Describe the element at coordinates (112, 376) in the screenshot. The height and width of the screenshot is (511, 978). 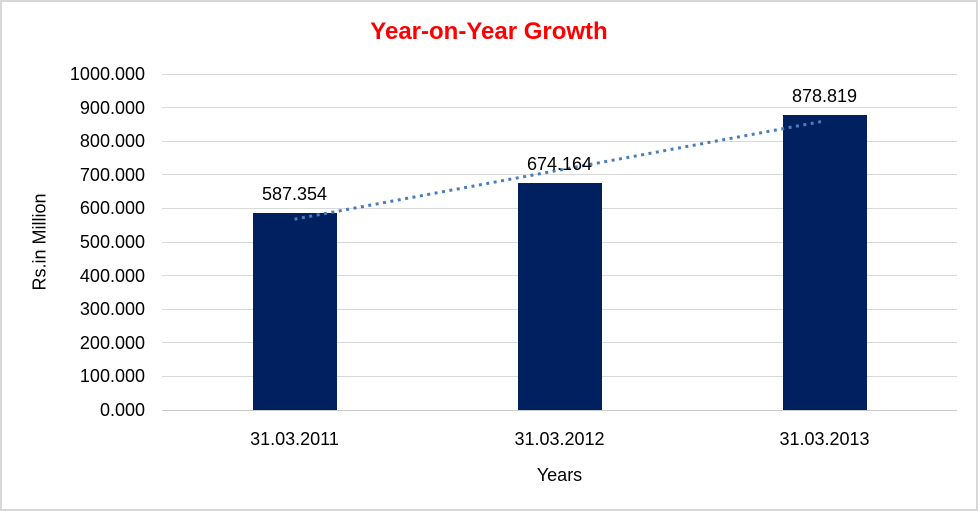
I see `y-tick-label: 100.000` at that location.